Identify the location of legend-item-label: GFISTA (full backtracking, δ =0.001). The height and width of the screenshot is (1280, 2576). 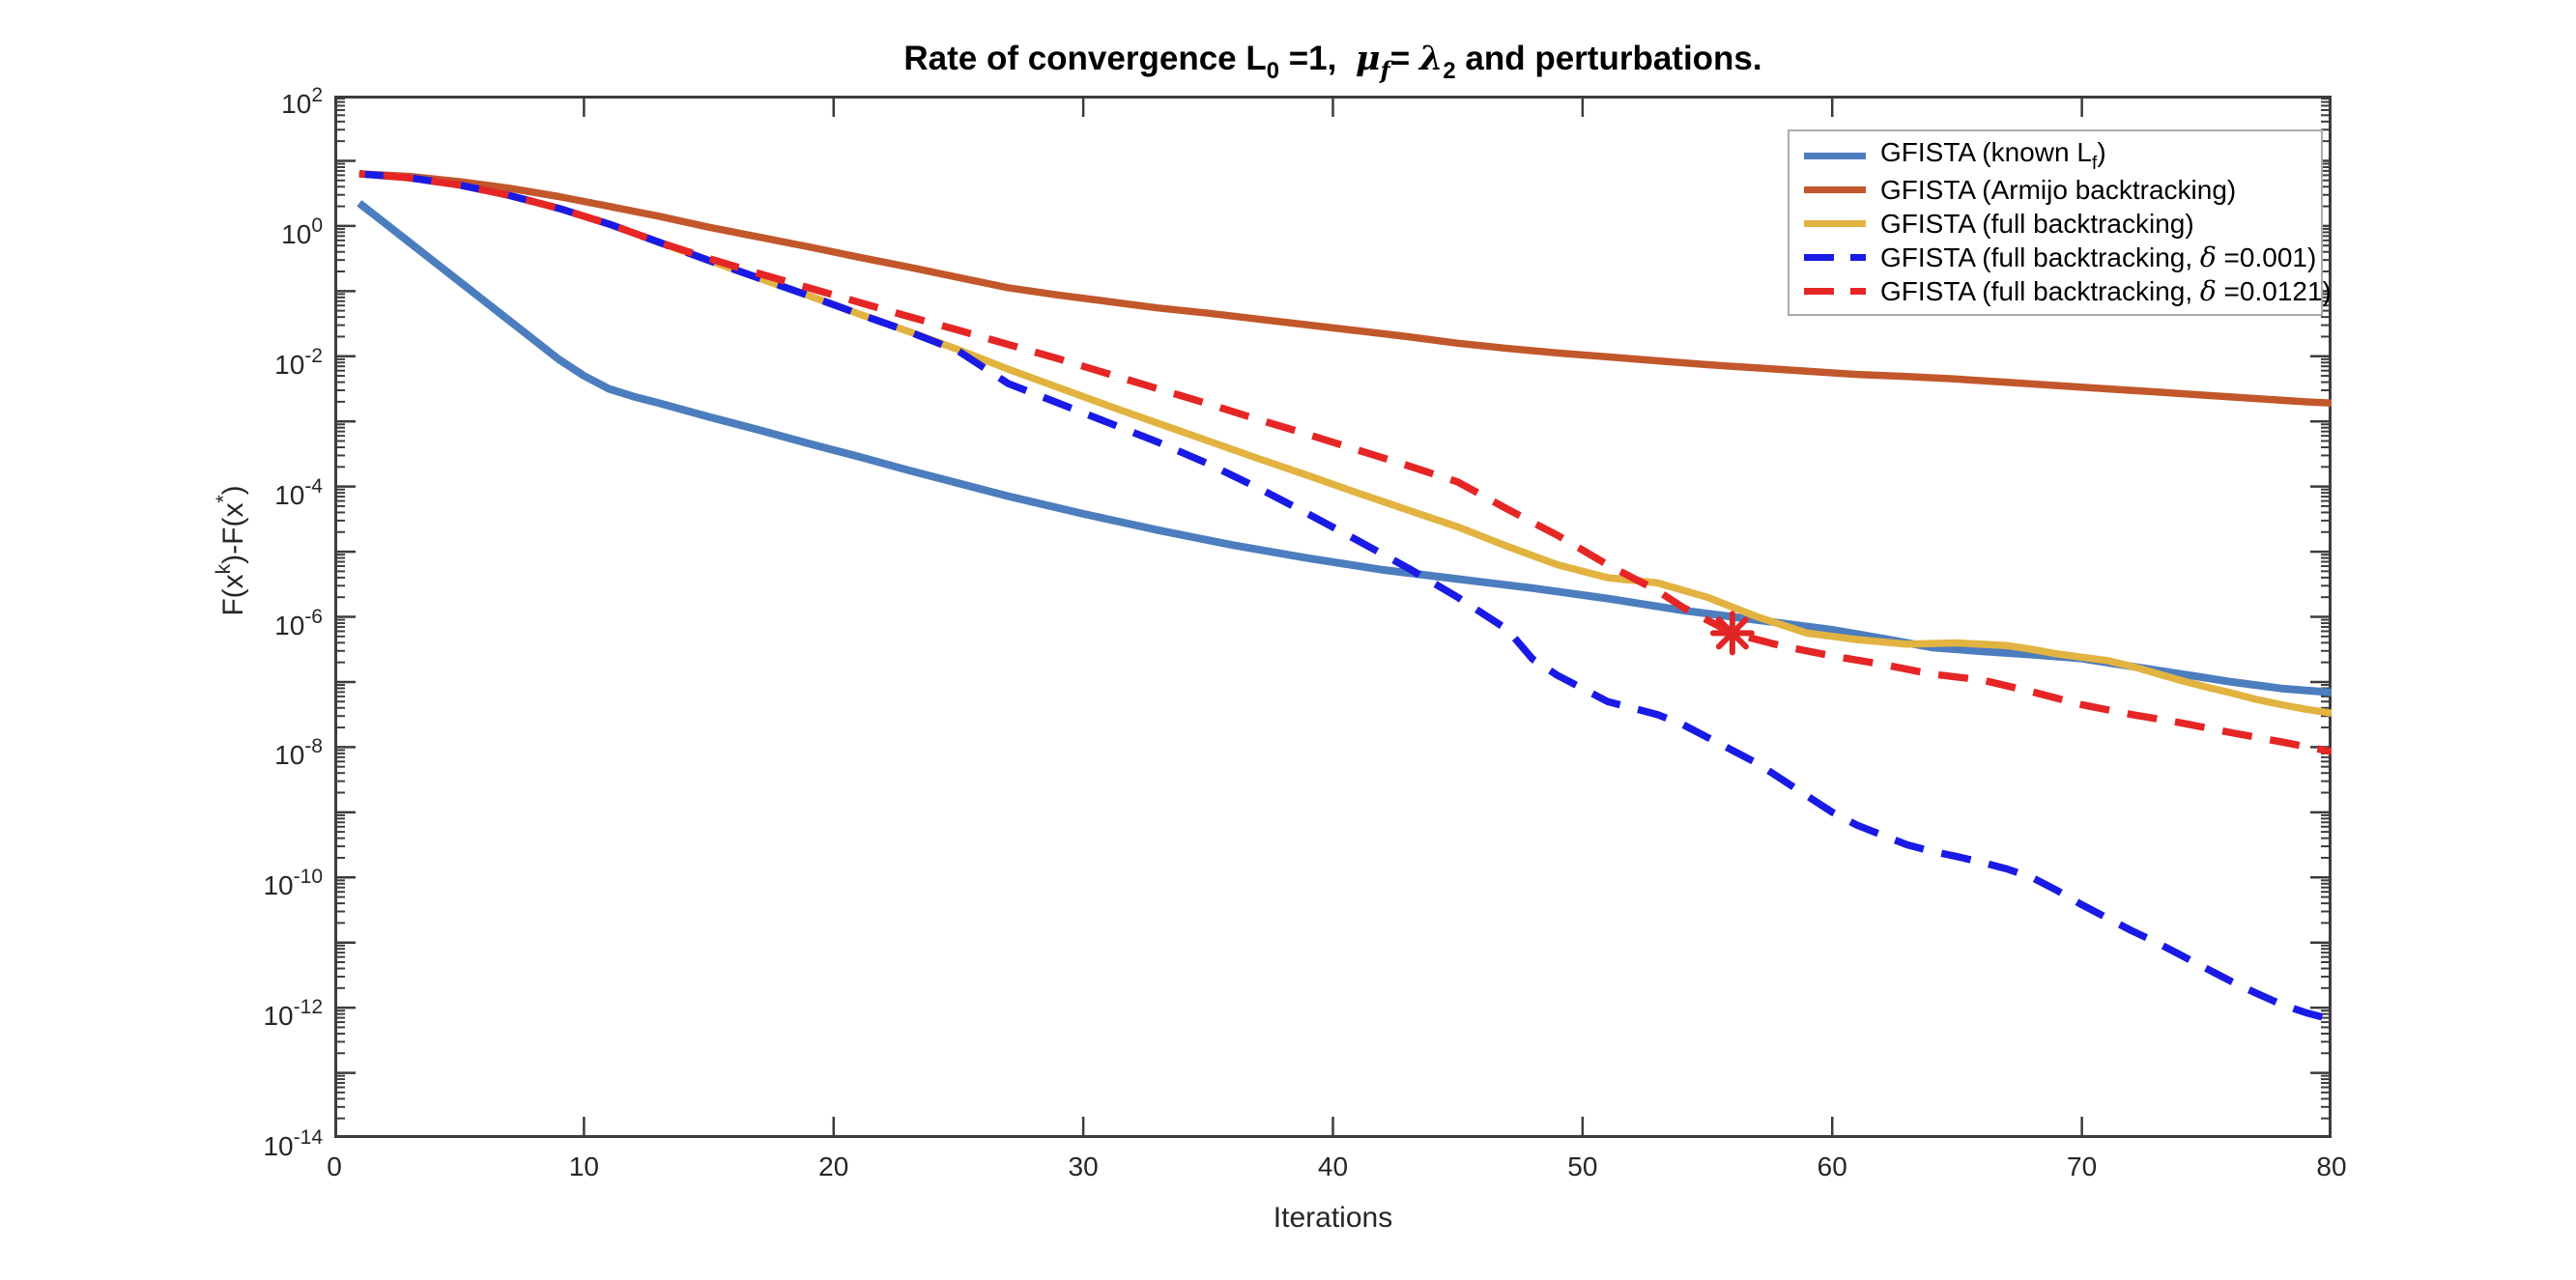
(2099, 257).